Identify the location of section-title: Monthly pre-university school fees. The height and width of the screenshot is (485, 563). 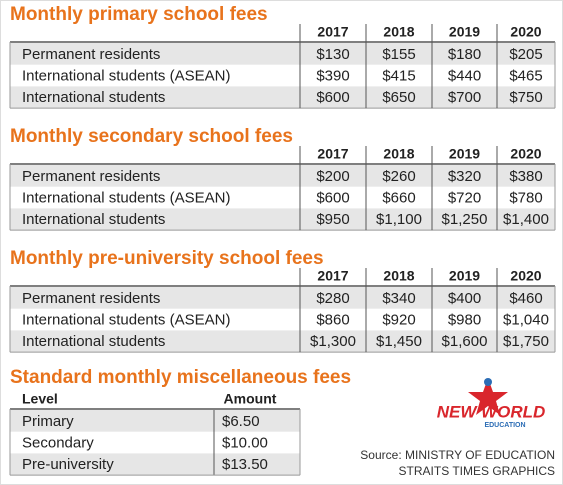
(167, 258).